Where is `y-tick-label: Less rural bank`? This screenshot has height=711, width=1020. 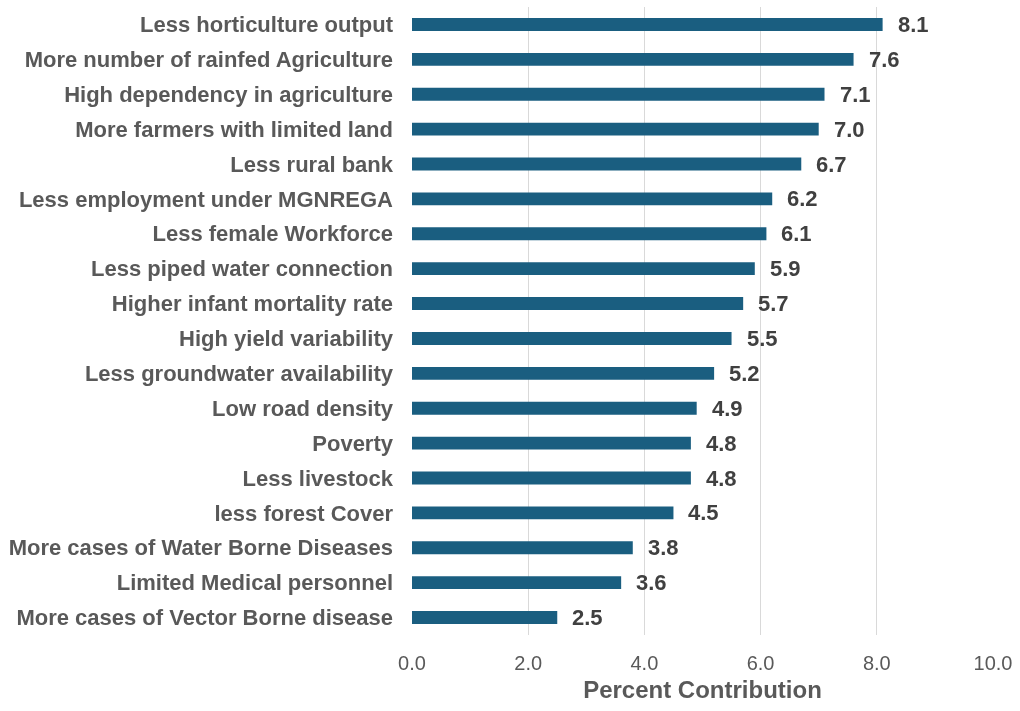
y-tick-label: Less rural bank is located at coordinates (312, 164).